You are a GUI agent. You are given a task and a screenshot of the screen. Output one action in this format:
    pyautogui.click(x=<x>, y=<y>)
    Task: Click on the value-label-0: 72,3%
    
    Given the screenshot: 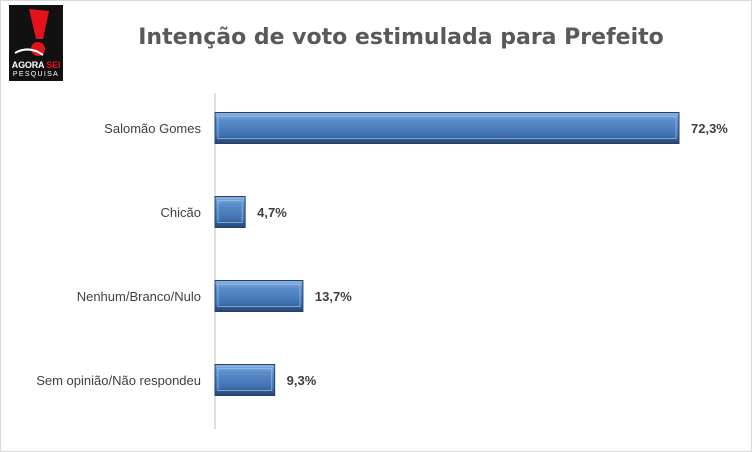 What is the action you would take?
    pyautogui.click(x=709, y=128)
    